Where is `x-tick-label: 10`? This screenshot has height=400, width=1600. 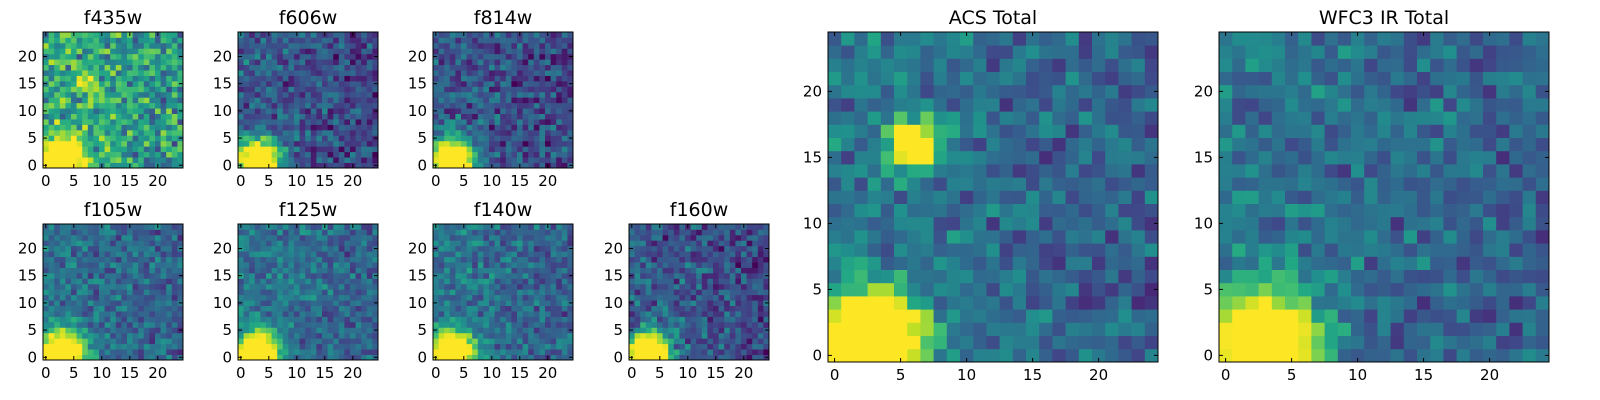
x-tick-label: 10 is located at coordinates (101, 181).